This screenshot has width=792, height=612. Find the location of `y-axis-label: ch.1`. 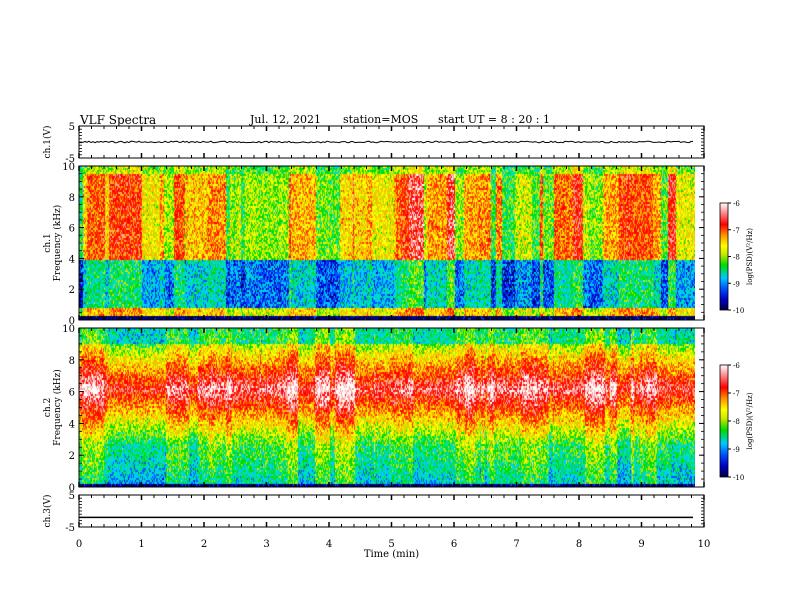

y-axis-label: ch.1 is located at coordinates (48, 242).